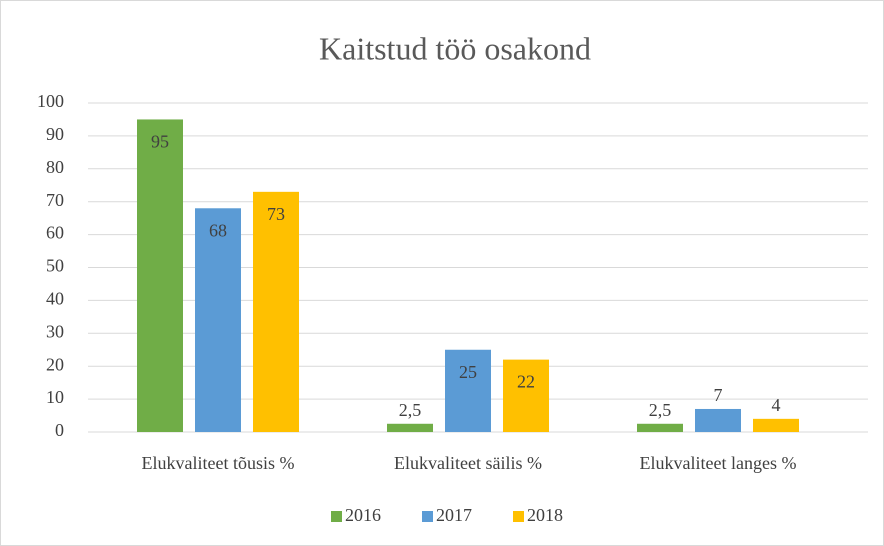 This screenshot has height=546, width=884. I want to click on data-label: 73, so click(276, 214).